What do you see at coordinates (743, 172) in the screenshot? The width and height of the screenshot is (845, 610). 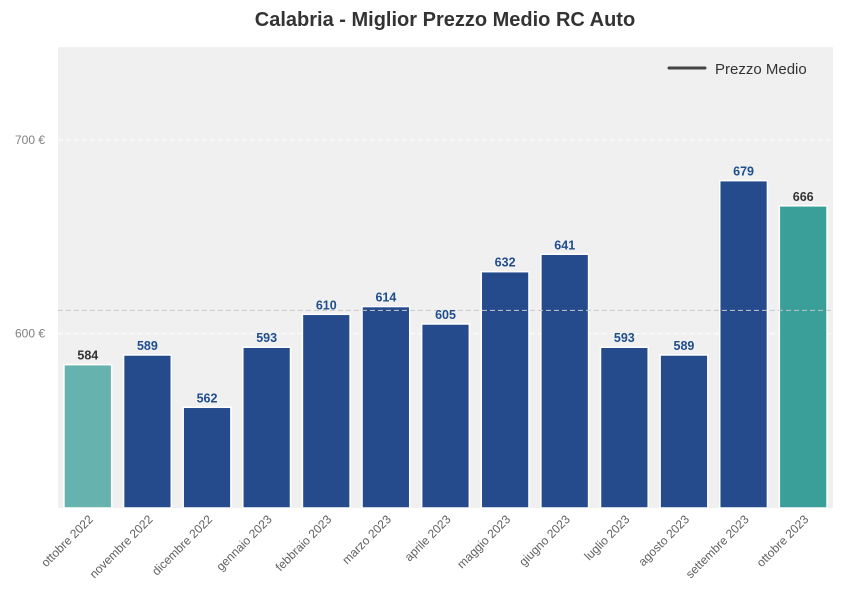 I see `bar-value-label: 679` at bounding box center [743, 172].